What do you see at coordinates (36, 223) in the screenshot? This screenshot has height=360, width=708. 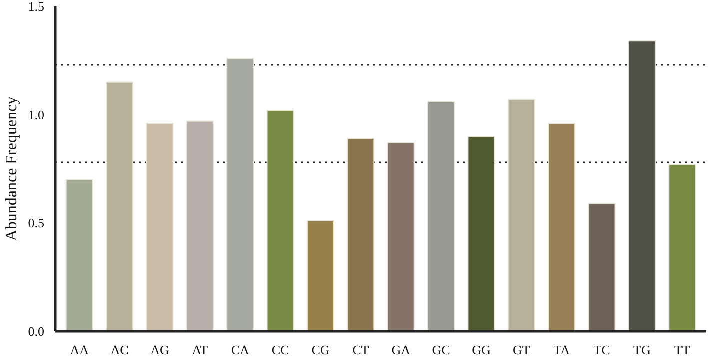 I see `y-tick-label: 0.5` at bounding box center [36, 223].